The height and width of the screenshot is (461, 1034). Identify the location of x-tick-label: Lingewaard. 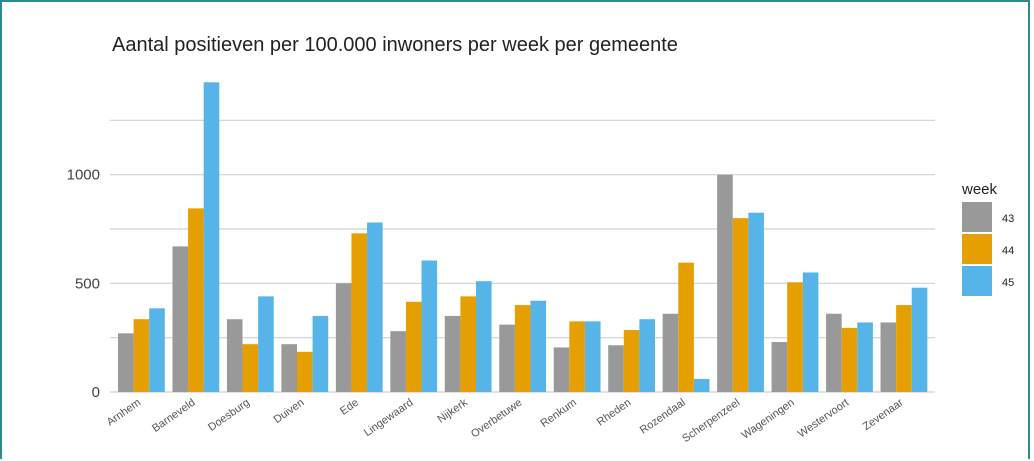
(388, 418).